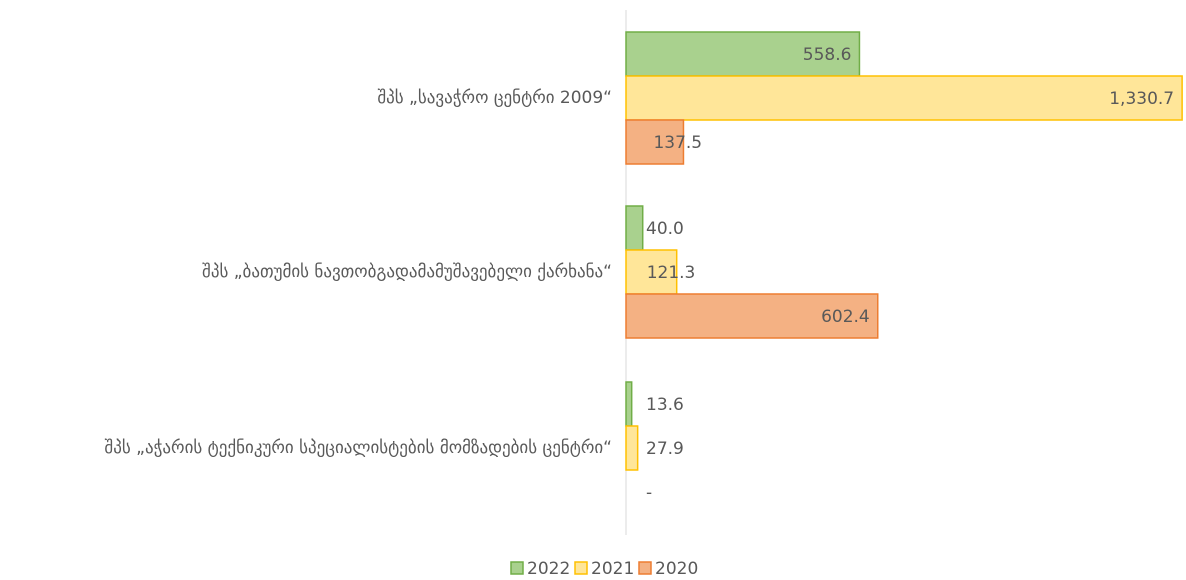 Image resolution: width=1186 pixels, height=580 pixels. Describe the element at coordinates (612, 569) in the screenshot. I see `legend-label: 2021` at that location.